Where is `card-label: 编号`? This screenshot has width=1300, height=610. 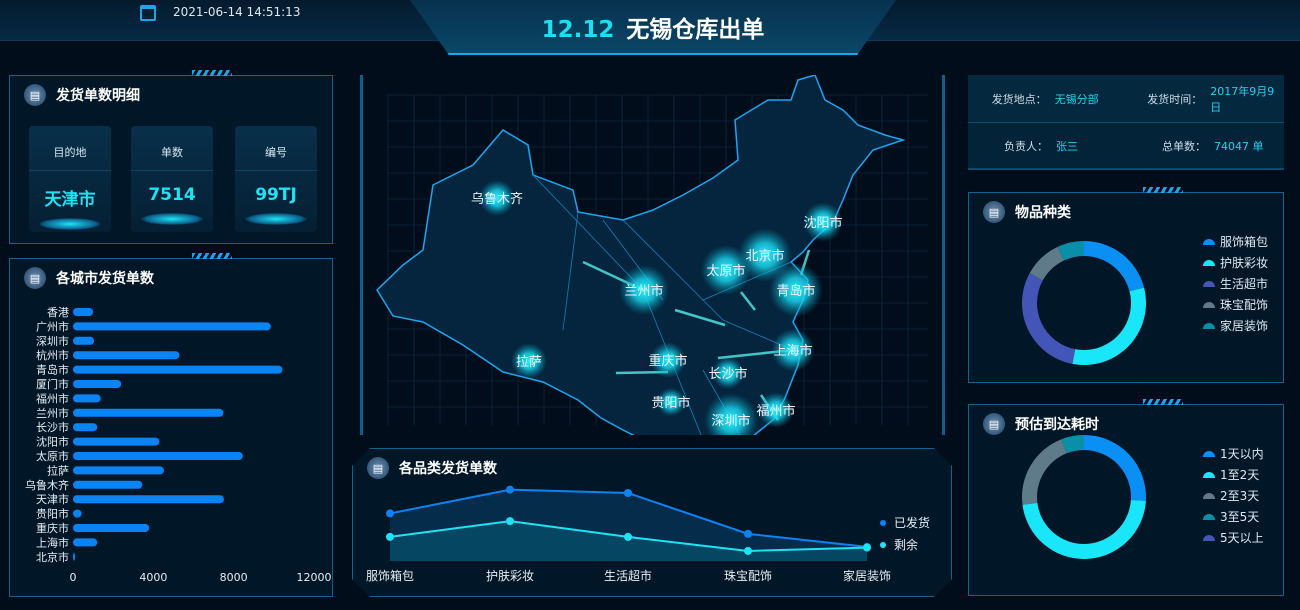 card-label: 编号 is located at coordinates (276, 157).